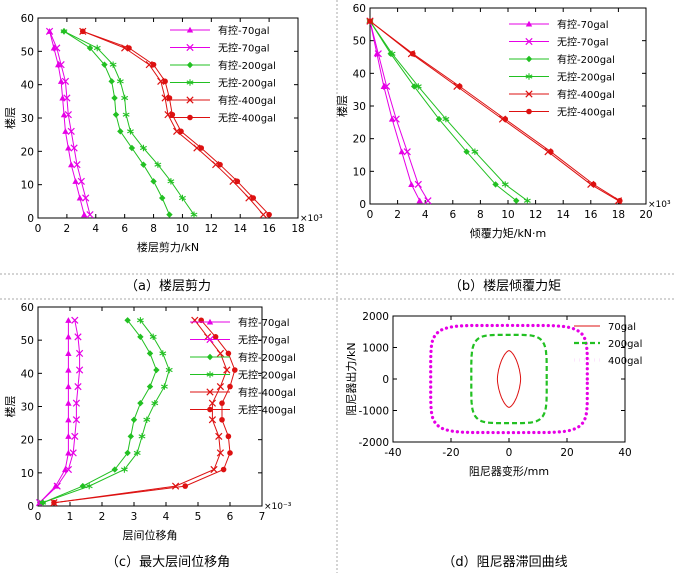  I want to click on legend-label: 有控-70gal, so click(244, 30).